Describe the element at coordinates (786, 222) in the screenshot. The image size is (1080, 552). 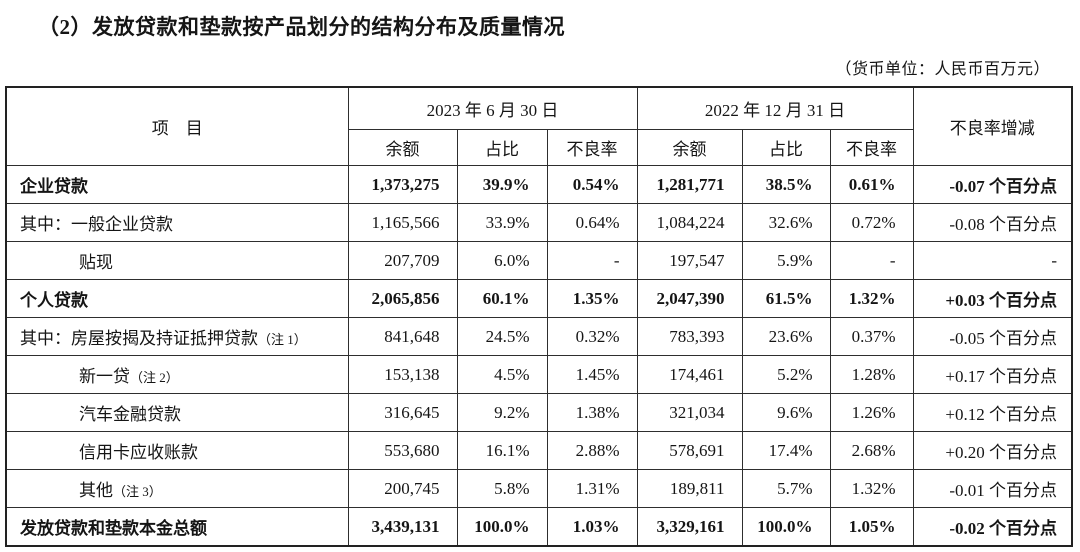
I see `cell-share-2022: 32.6%` at that location.